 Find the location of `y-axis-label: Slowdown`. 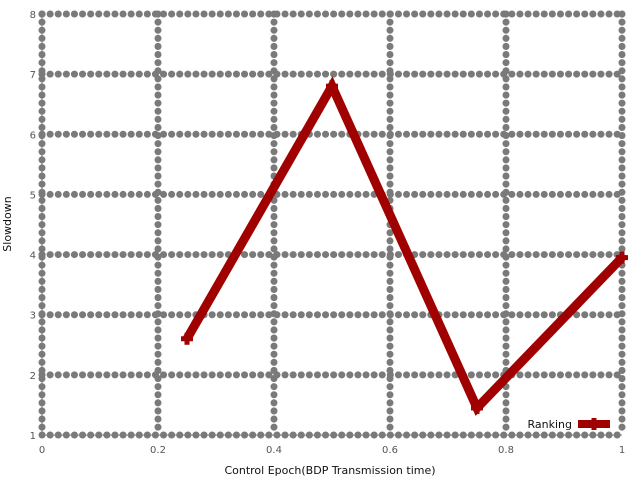

y-axis-label: Slowdown is located at coordinates (7, 223).